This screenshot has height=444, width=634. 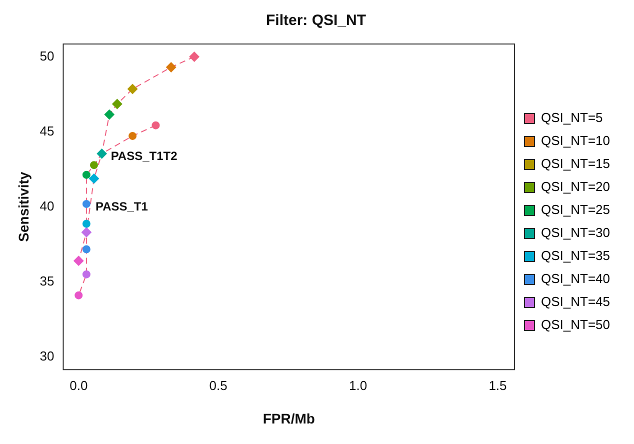 What do you see at coordinates (47, 206) in the screenshot?
I see `y-tick-label: 40` at bounding box center [47, 206].